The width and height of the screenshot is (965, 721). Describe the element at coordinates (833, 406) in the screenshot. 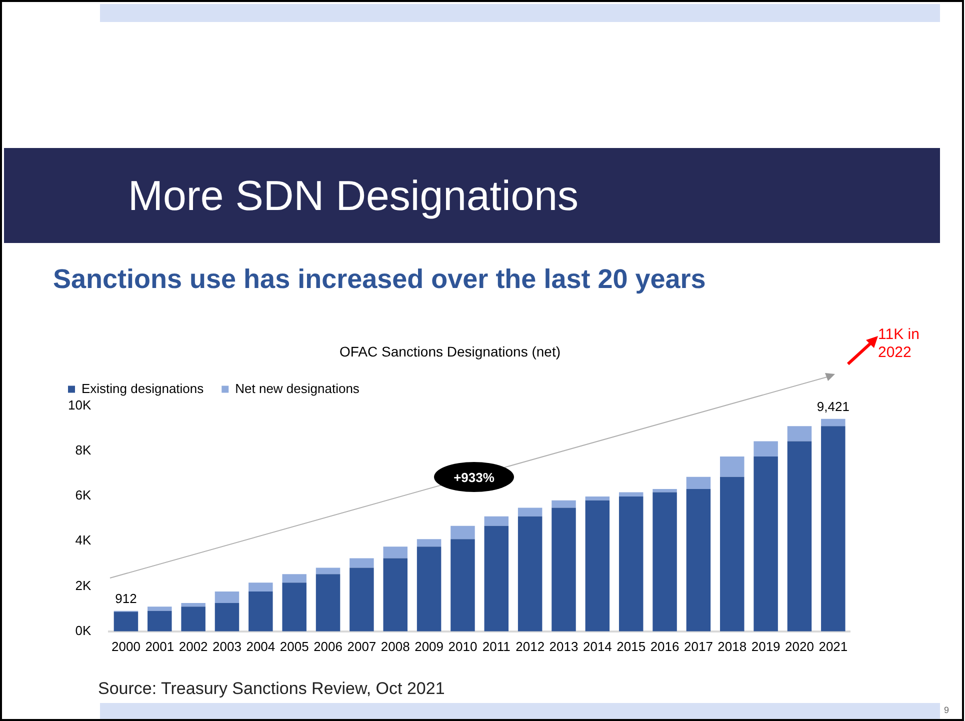

I see `total-label: 9,421` at that location.